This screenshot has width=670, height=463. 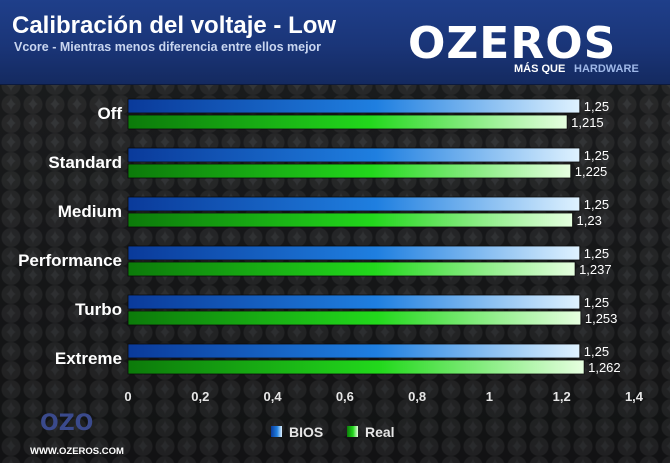 What do you see at coordinates (489, 396) in the screenshot?
I see `x-tick-label: 1` at bounding box center [489, 396].